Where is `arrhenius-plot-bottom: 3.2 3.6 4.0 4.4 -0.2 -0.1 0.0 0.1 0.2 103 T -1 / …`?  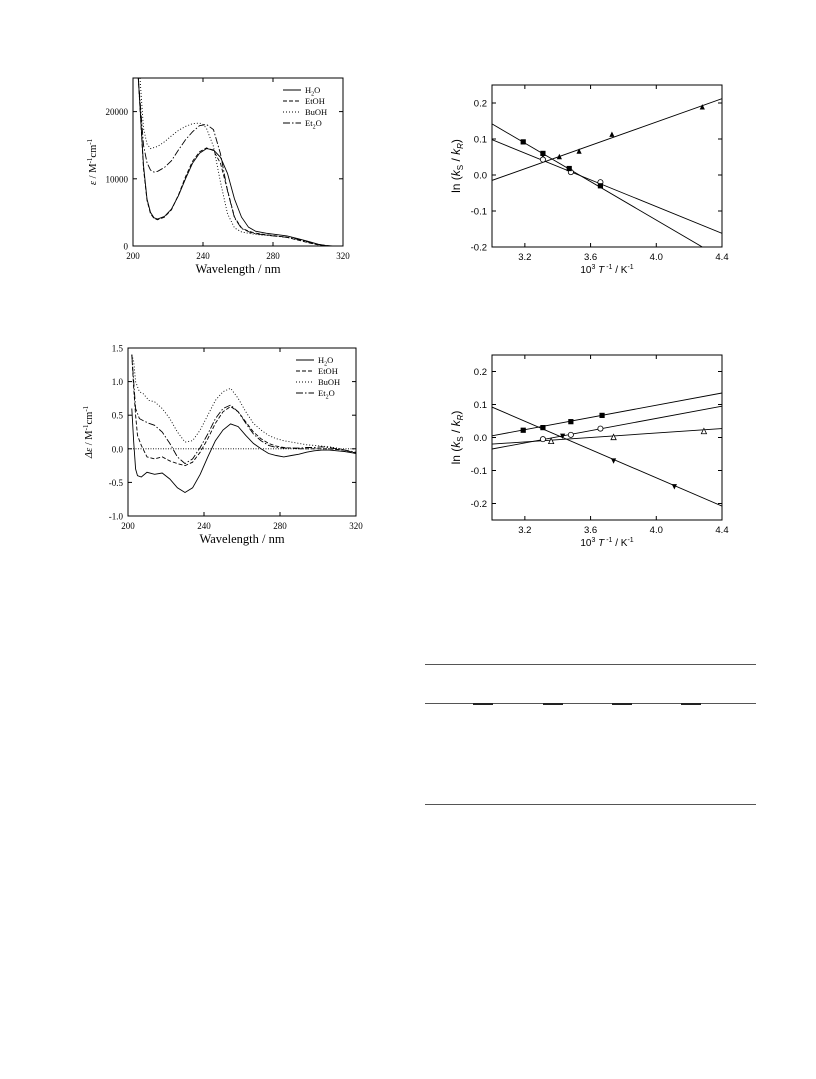 arrhenius-plot-bottom: 3.2 3.6 4.0 4.4 -0.2 -0.1 0.0 0.1 0.2 103 T -1 / … is located at coordinates (589, 451).